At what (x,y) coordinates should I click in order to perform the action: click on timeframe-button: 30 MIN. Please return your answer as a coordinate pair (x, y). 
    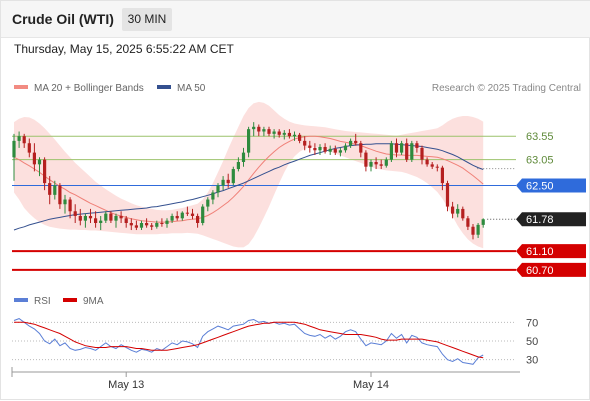
    Looking at the image, I should click on (147, 19).